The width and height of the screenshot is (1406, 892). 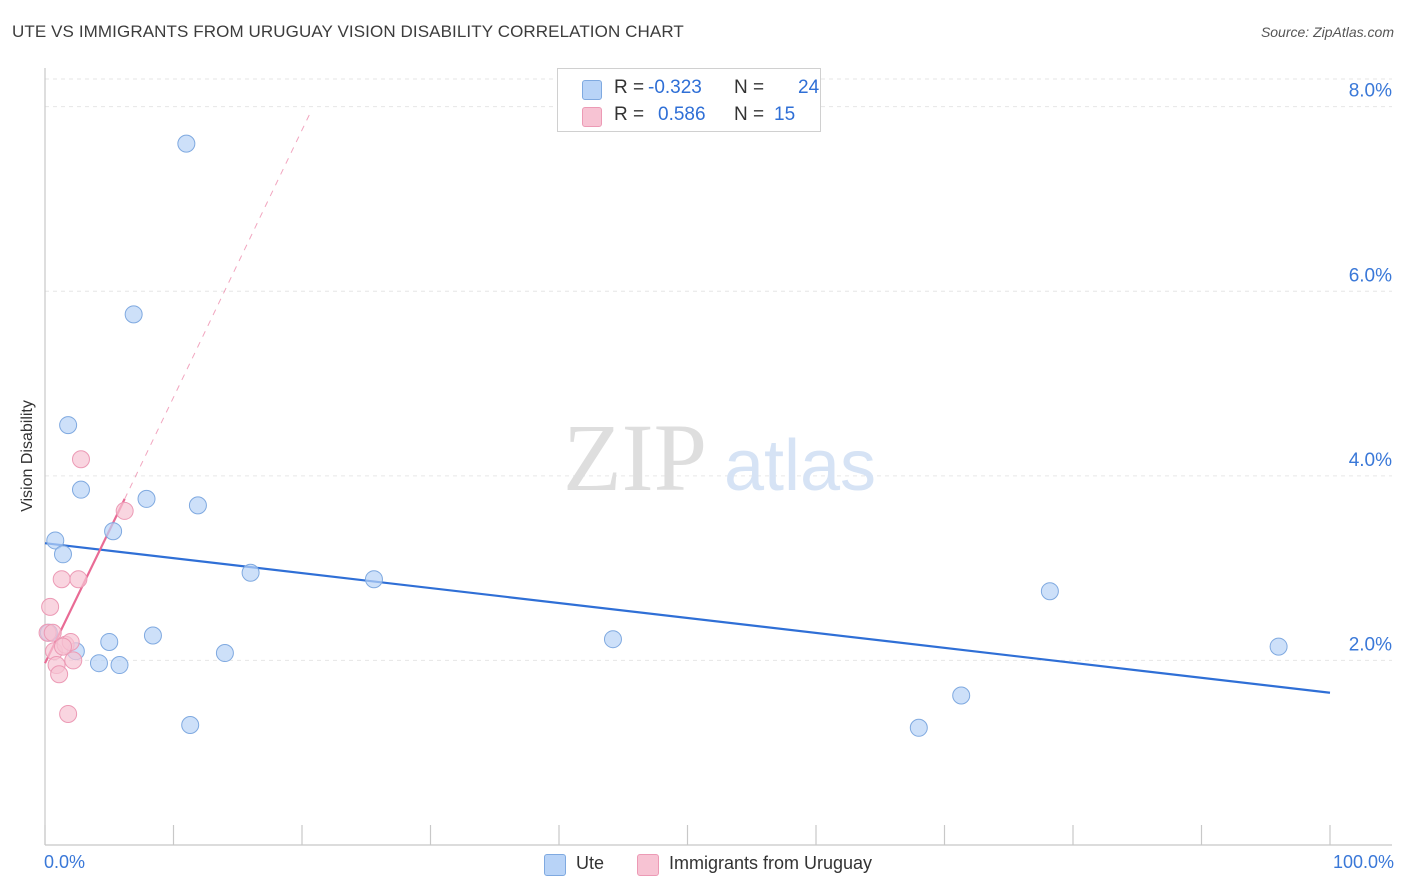 I want to click on bottom-legend-swatch-ute, so click(x=555, y=865).